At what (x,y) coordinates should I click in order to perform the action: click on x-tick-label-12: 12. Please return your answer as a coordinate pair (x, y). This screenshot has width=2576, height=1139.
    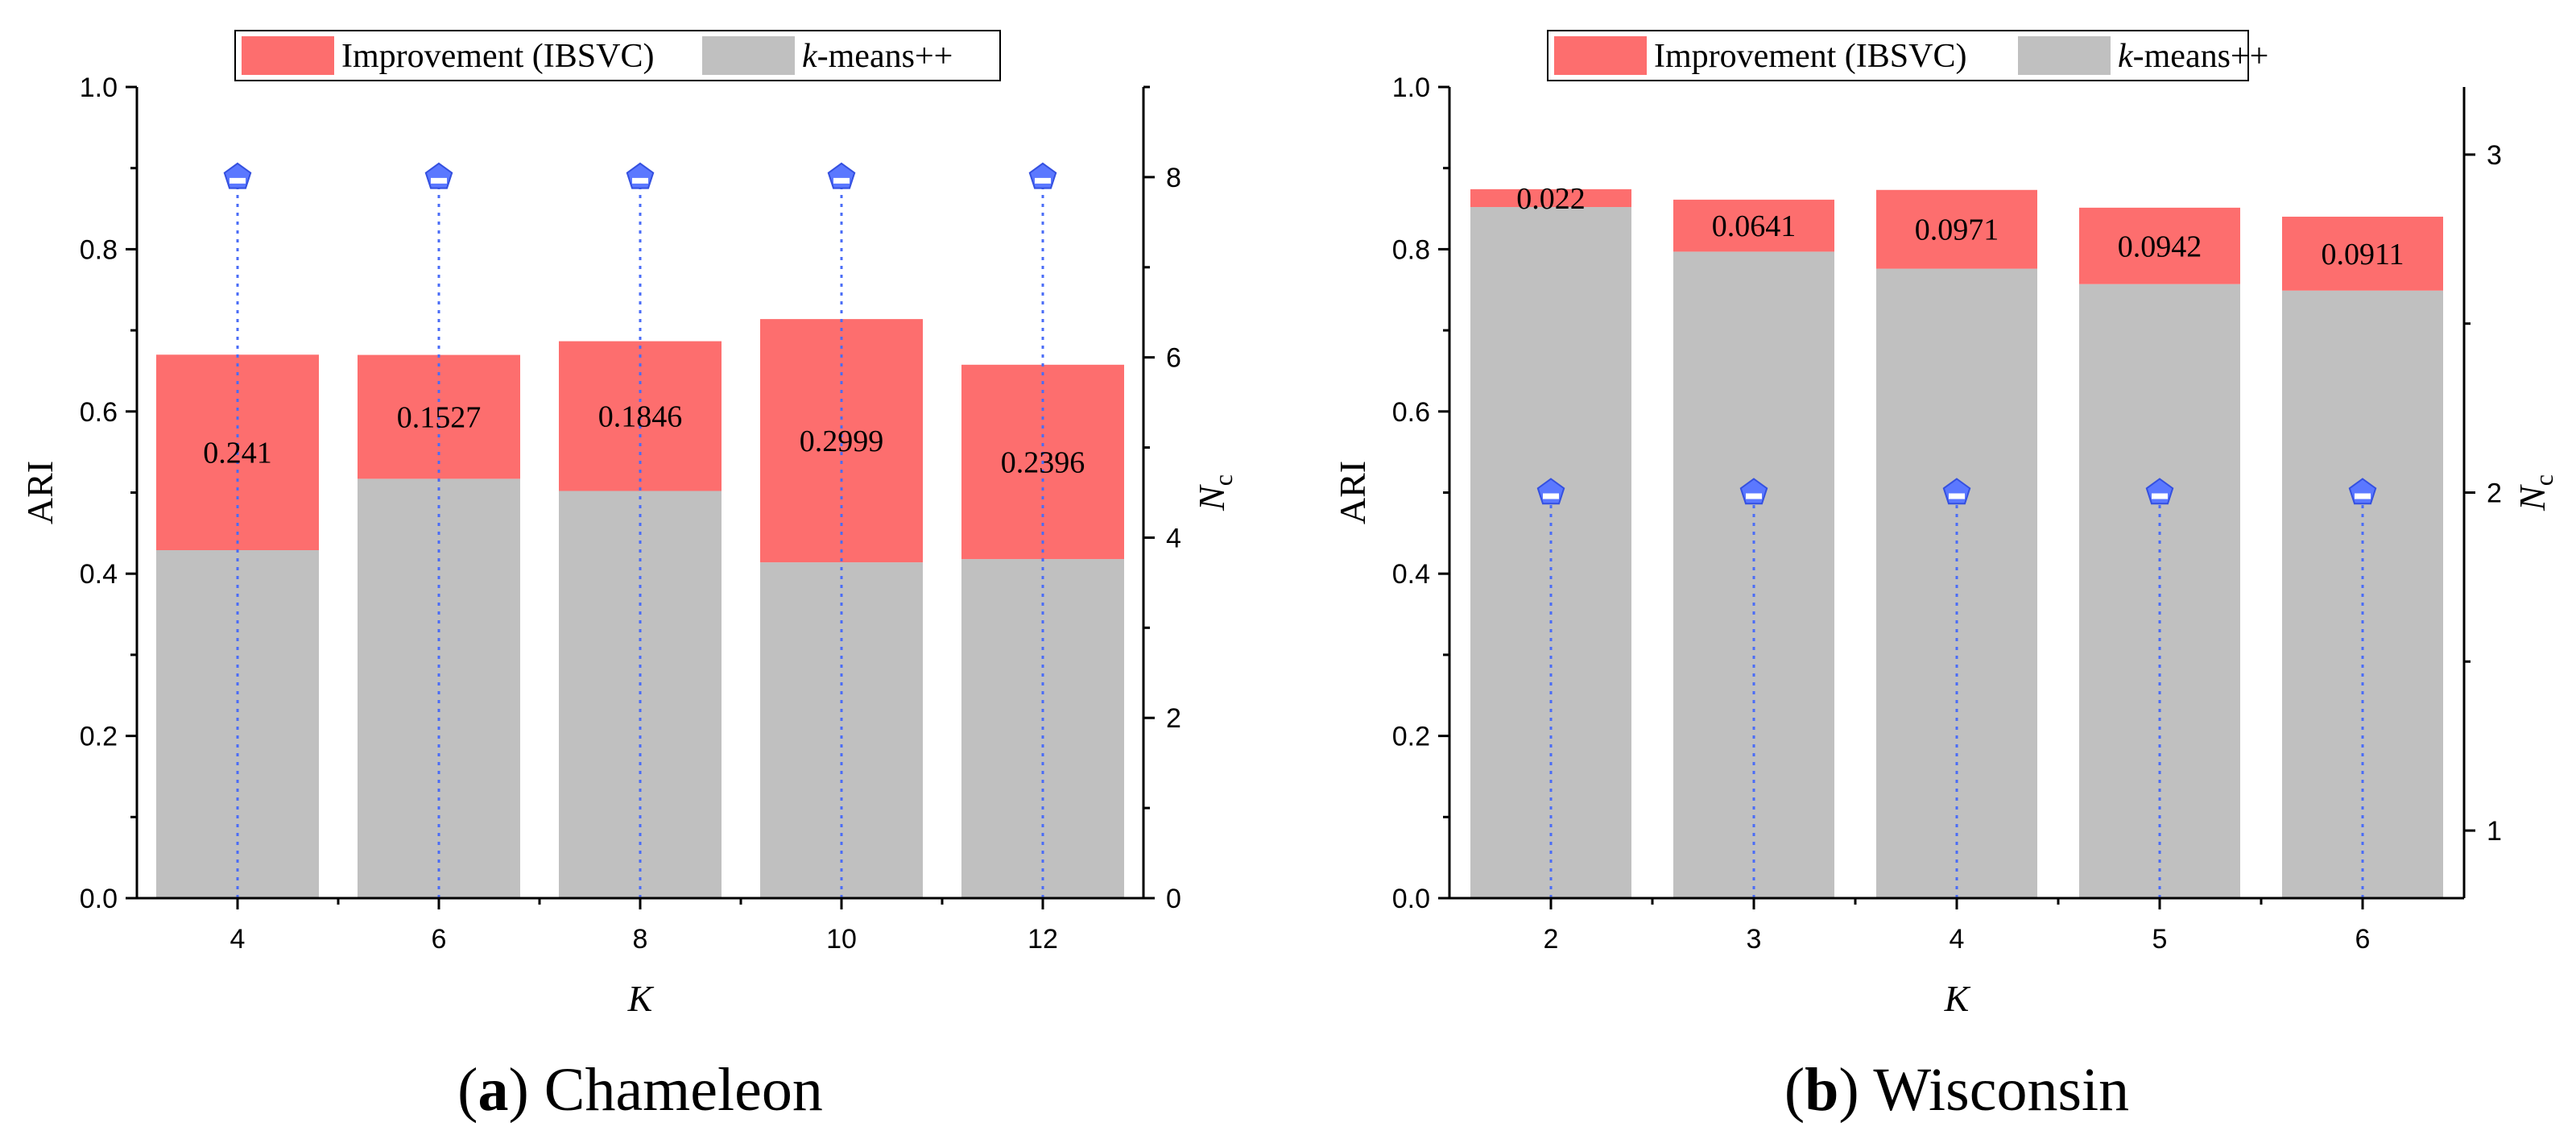
    Looking at the image, I should click on (1043, 939).